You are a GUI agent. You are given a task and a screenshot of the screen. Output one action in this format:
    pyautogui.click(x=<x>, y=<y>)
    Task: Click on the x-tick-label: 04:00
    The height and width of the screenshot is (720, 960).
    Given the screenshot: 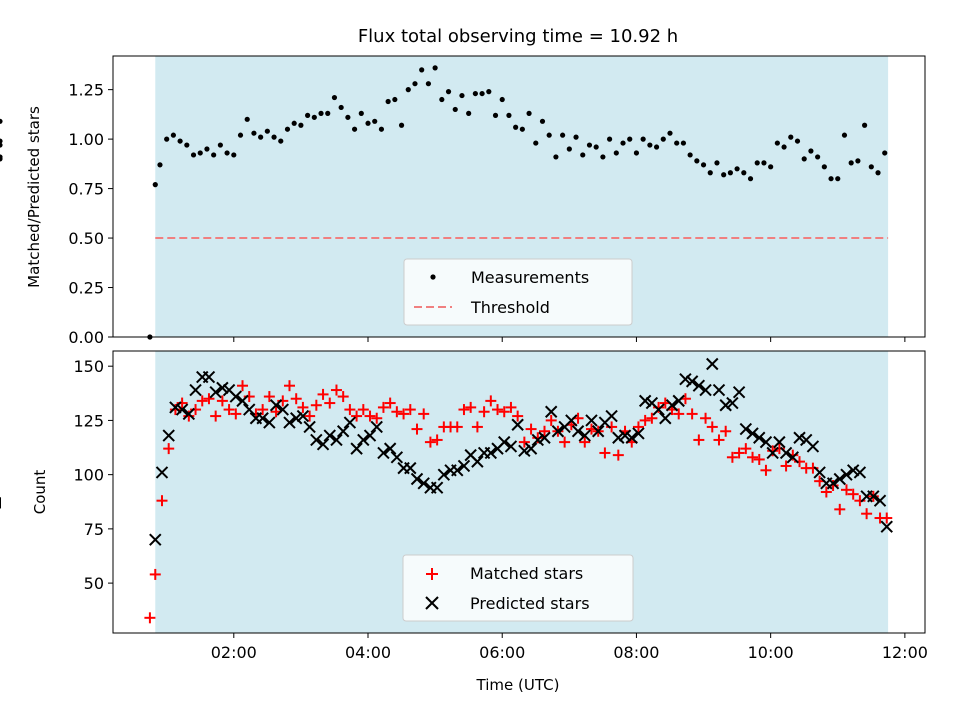 What is the action you would take?
    pyautogui.click(x=368, y=652)
    